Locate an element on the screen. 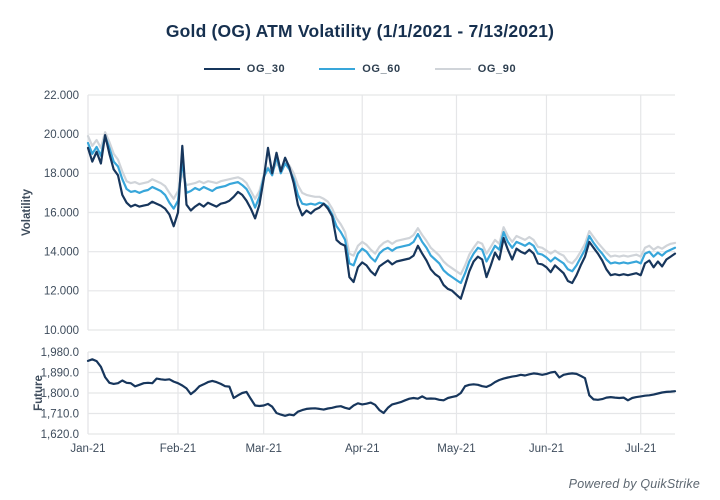 This screenshot has width=720, height=500. y-tick-label: 22.000 is located at coordinates (61, 96).